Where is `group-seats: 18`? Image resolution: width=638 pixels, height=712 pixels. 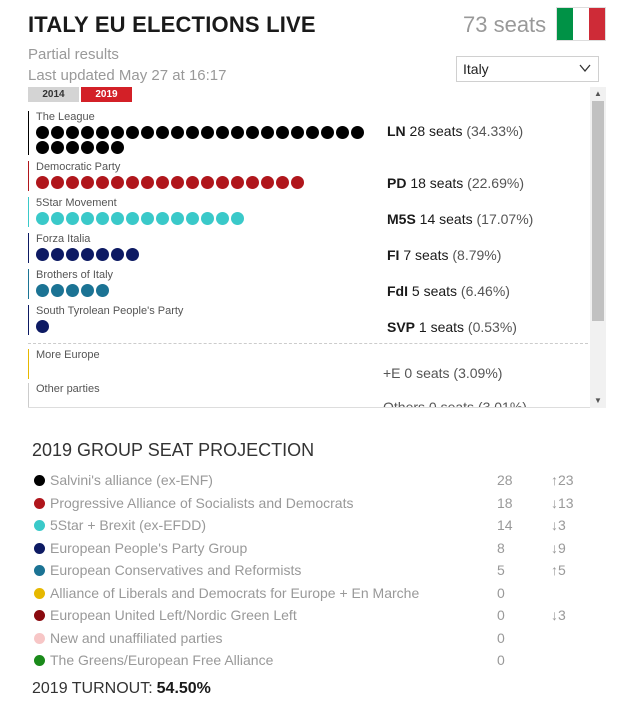 group-seats: 18 is located at coordinates (505, 502).